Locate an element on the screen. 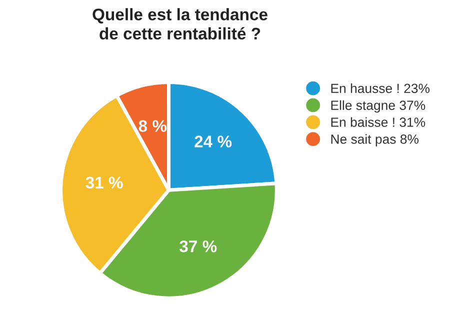 The width and height of the screenshot is (450, 325). chart-title: Quelle est la tendance de cette rentabilité ? is located at coordinates (180, 24).